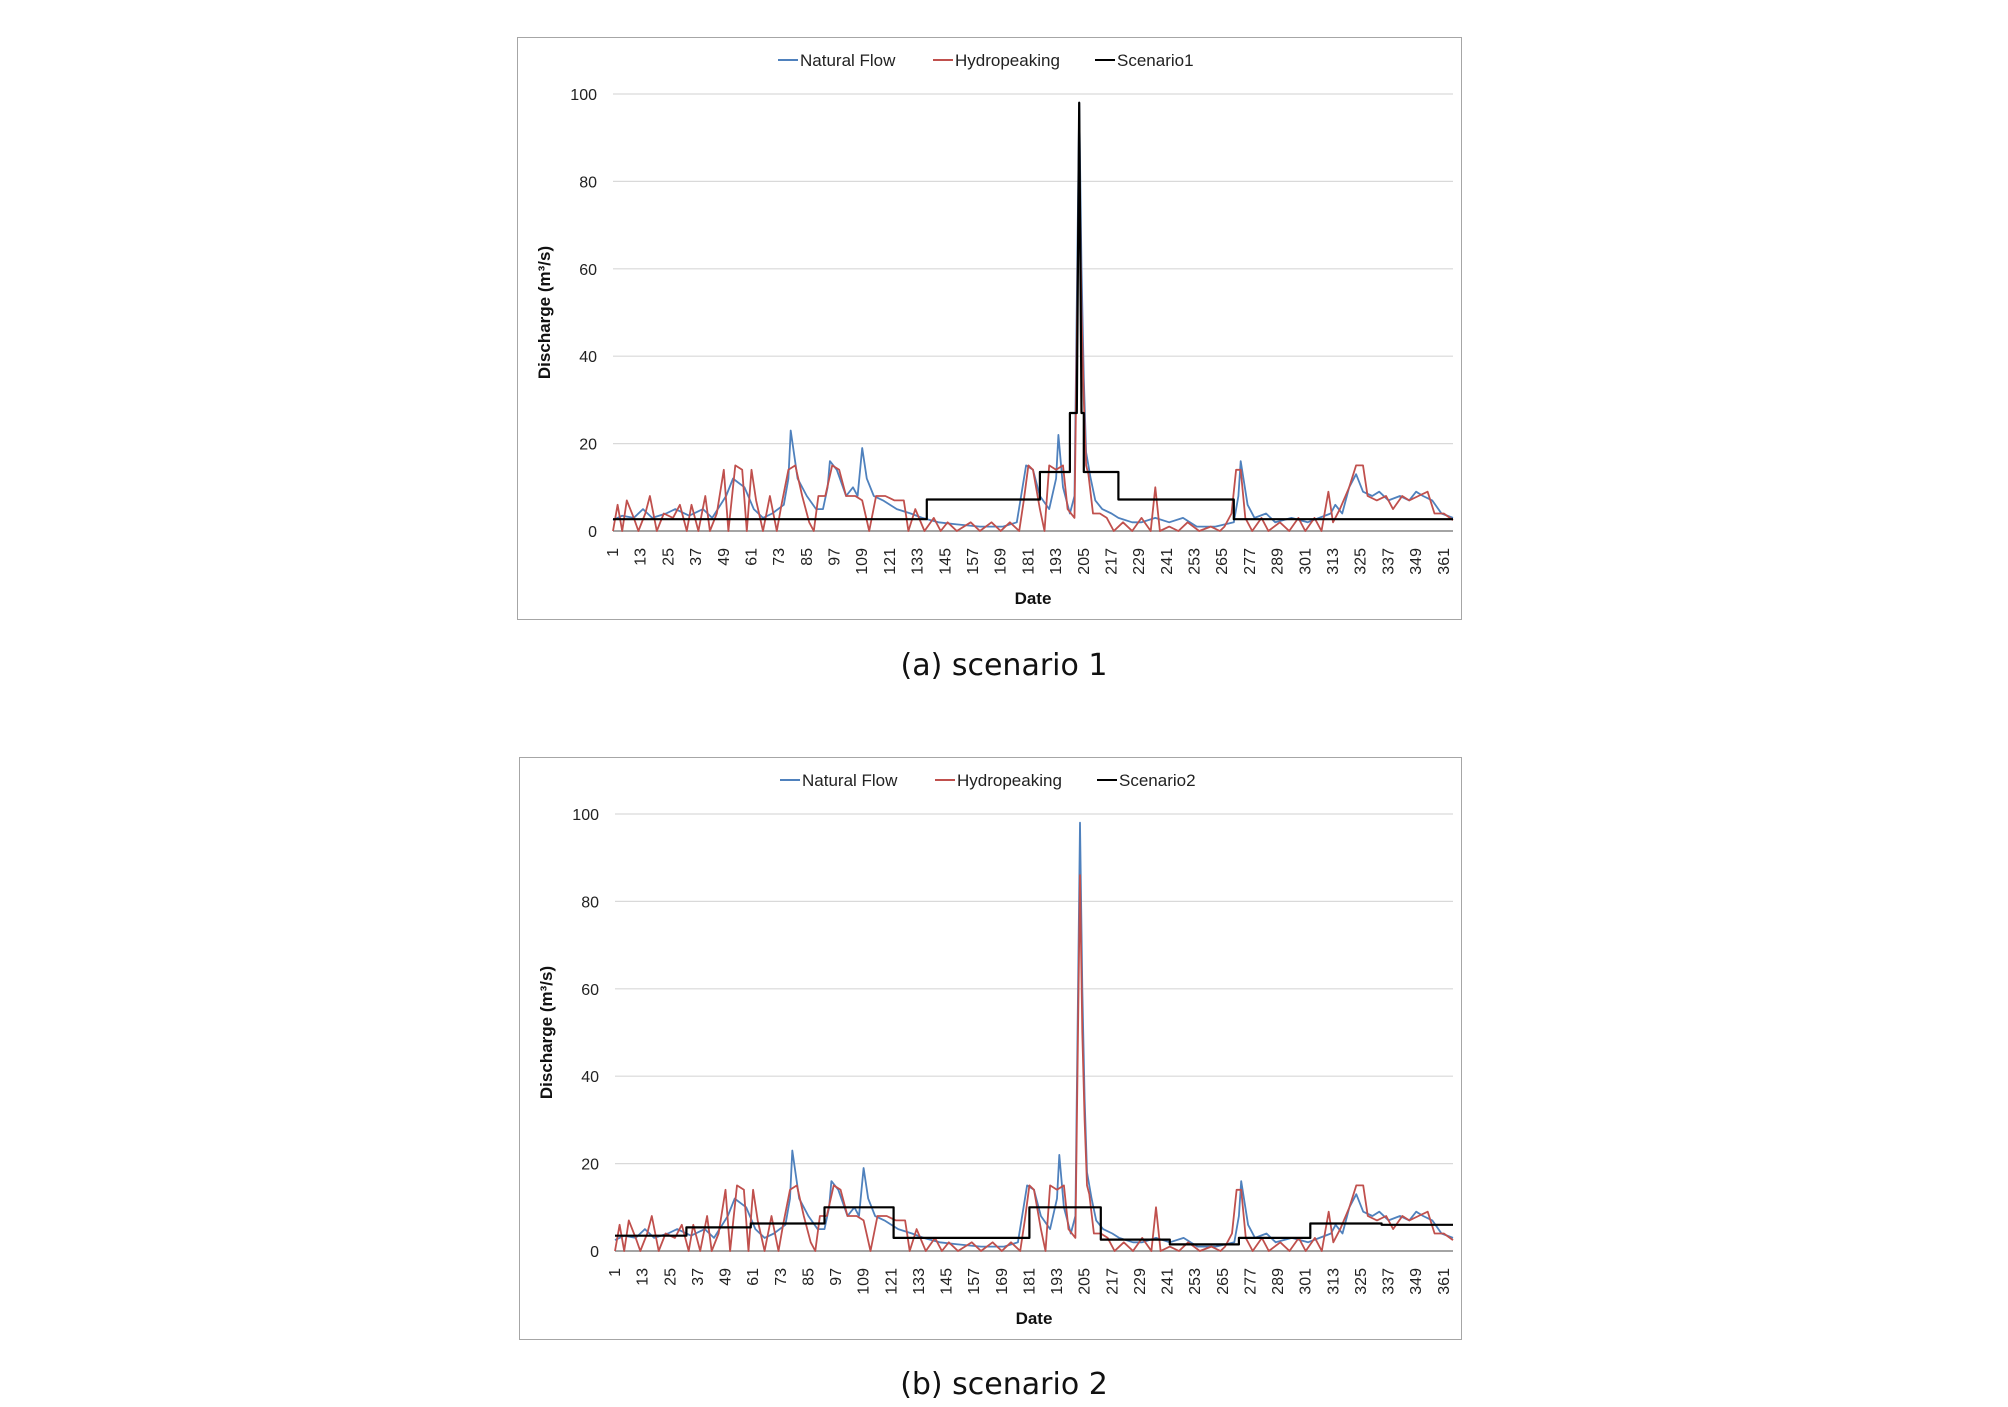 The image size is (2008, 1407). Describe the element at coordinates (1155, 60) in the screenshot. I see `legend-label-scenario1: Scenario1` at that location.